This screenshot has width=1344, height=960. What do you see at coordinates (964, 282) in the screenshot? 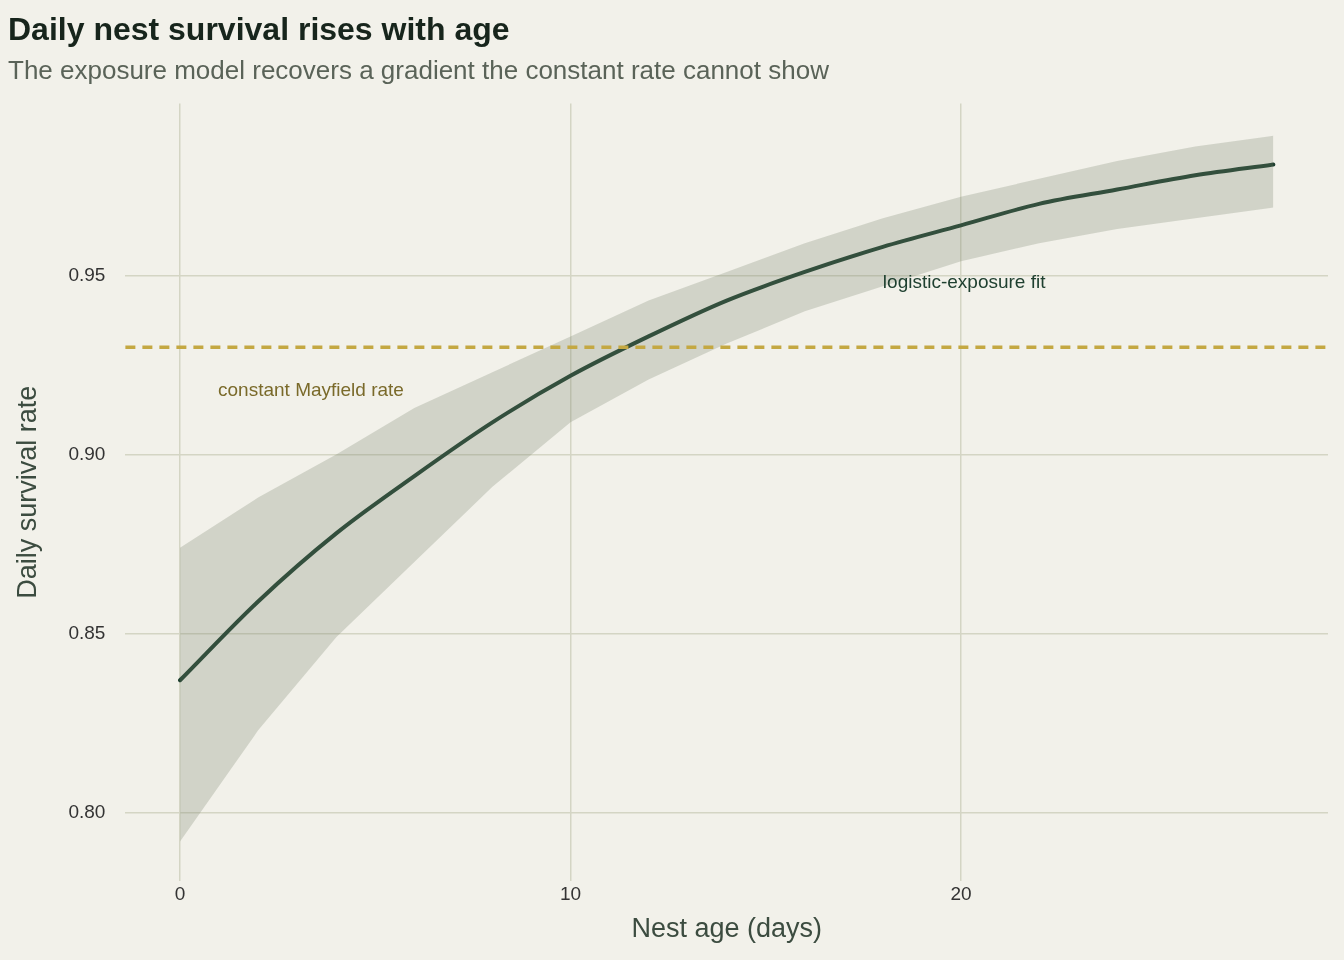
I see `series-label: logistic-exposure fit` at bounding box center [964, 282].